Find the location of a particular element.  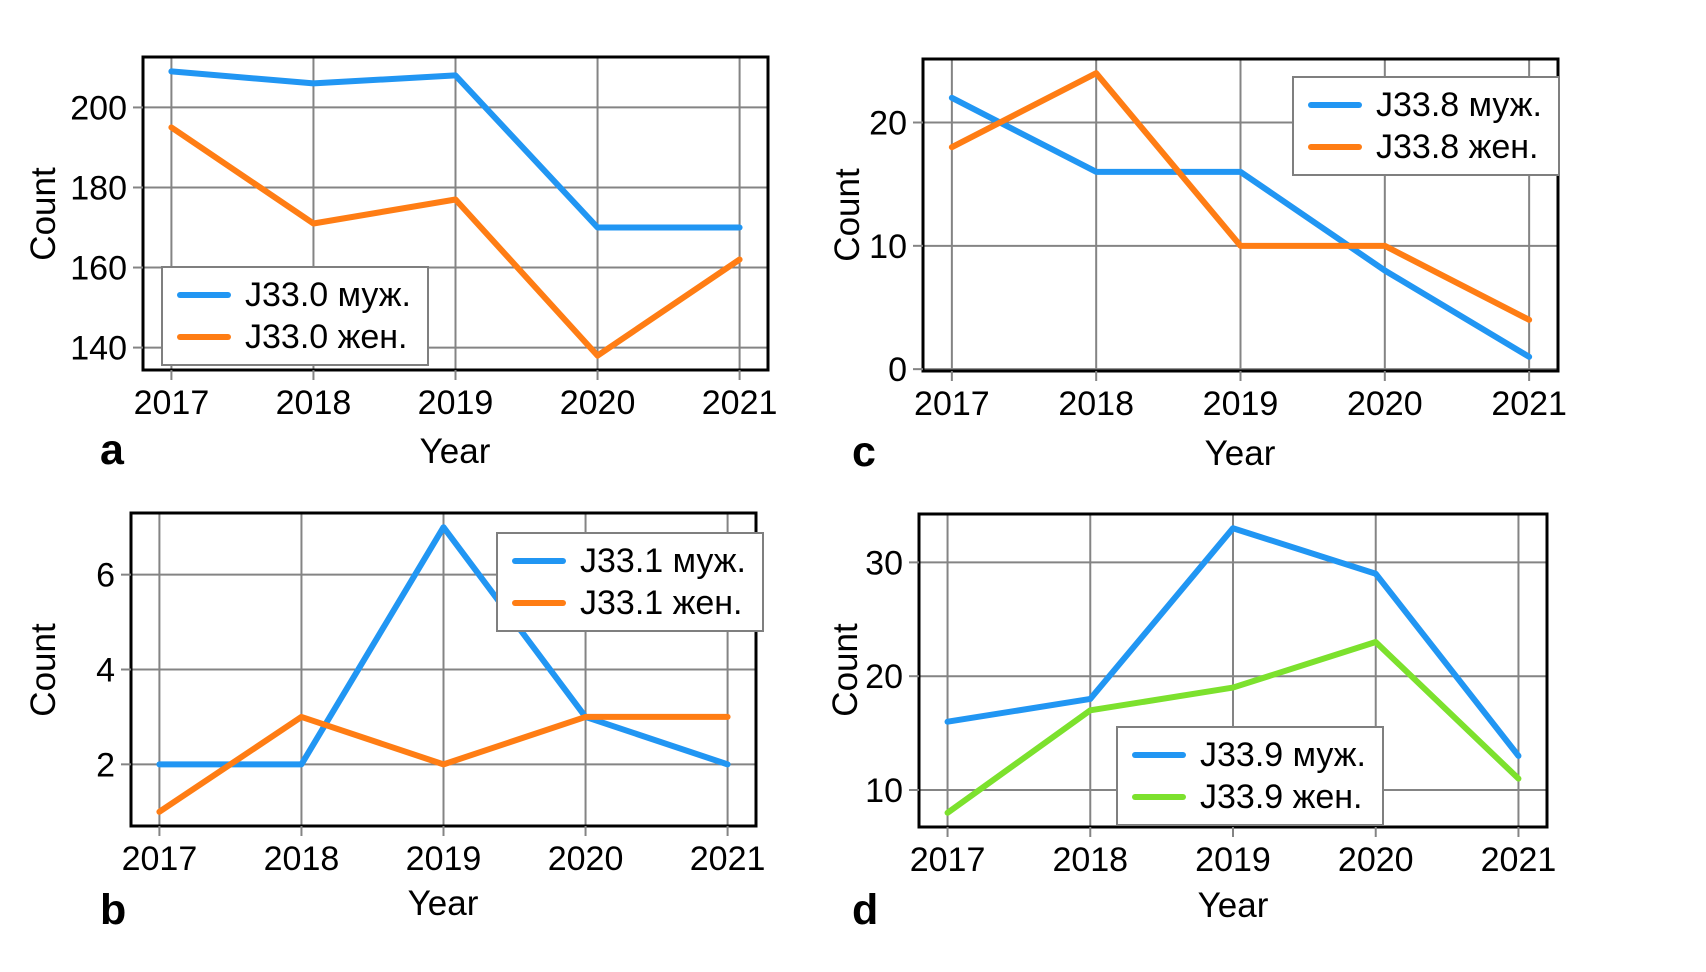

chart-a-x-axis-label: Year is located at coordinates (455, 451).